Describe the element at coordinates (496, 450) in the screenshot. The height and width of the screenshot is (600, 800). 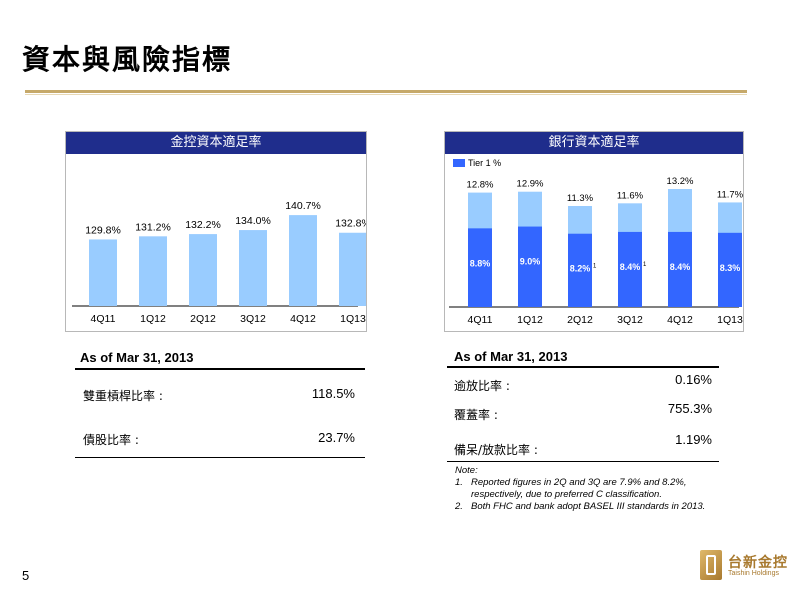
I see `reserve-loan-ratio-label: 備呆/放款比率 :` at that location.